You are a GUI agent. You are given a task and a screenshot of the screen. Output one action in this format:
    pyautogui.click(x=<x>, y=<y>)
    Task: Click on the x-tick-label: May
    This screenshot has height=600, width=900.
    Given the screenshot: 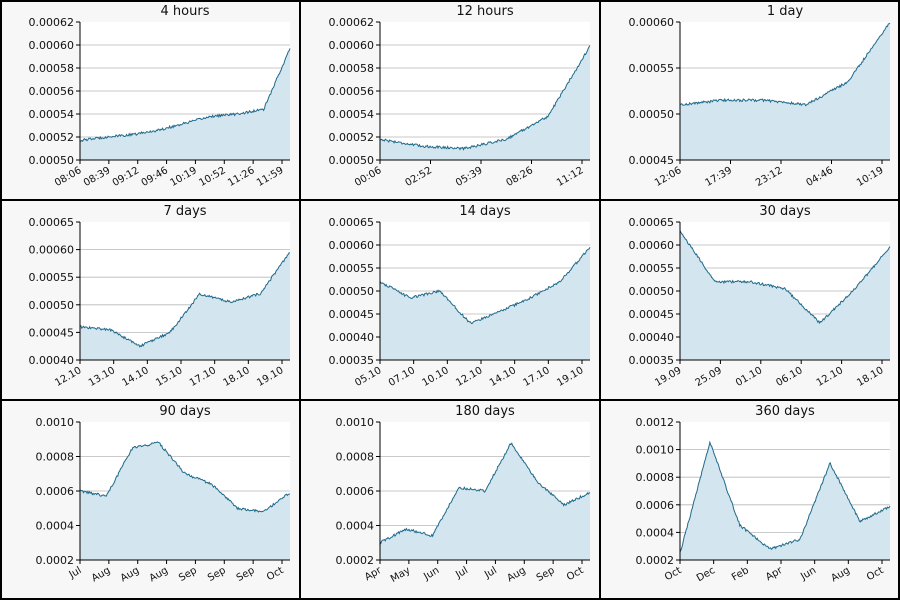 What is the action you would take?
    pyautogui.click(x=400, y=575)
    